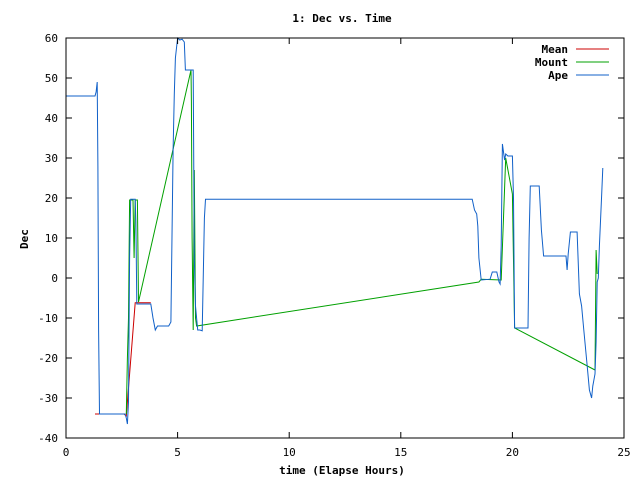  Describe the element at coordinates (48, 398) in the screenshot. I see `y-tick-label: -30` at that location.